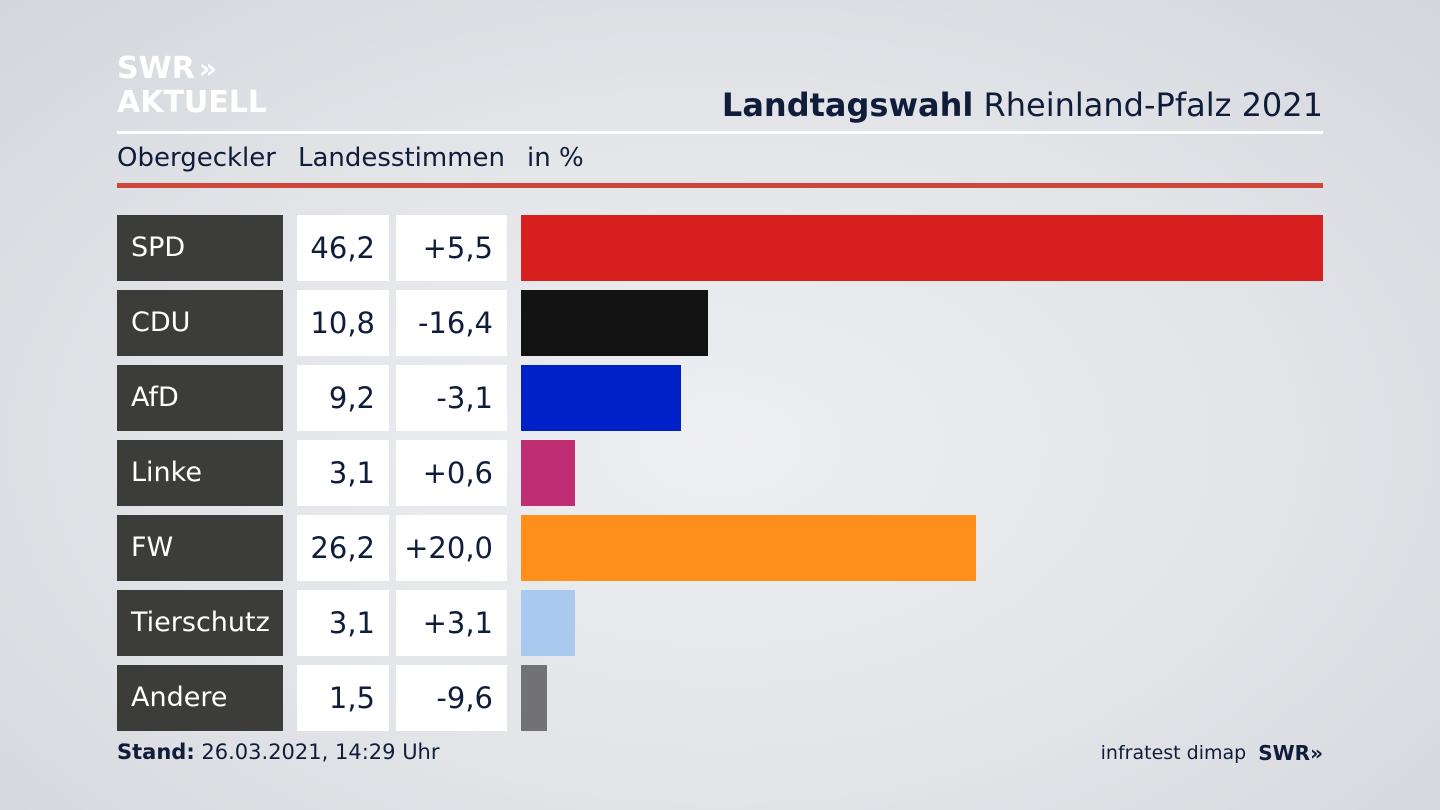 The height and width of the screenshot is (810, 1440). I want to click on swr-aktuell-logo: SWR» AKTUELL, so click(192, 86).